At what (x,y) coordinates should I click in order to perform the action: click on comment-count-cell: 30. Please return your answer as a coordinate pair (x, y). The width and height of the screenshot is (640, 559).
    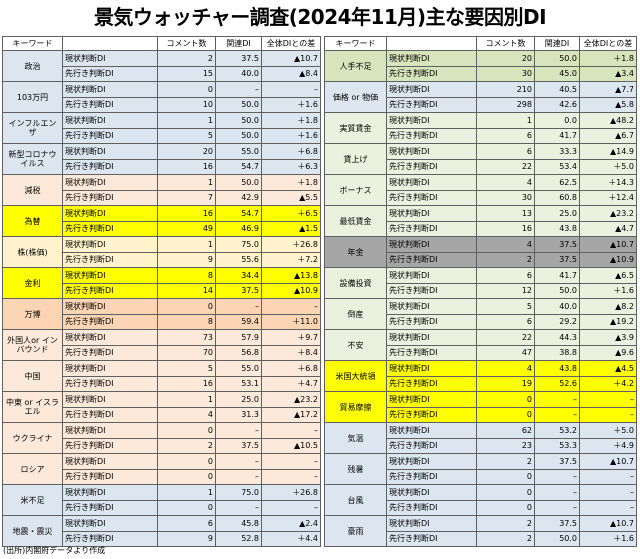
    Looking at the image, I should click on (505, 197).